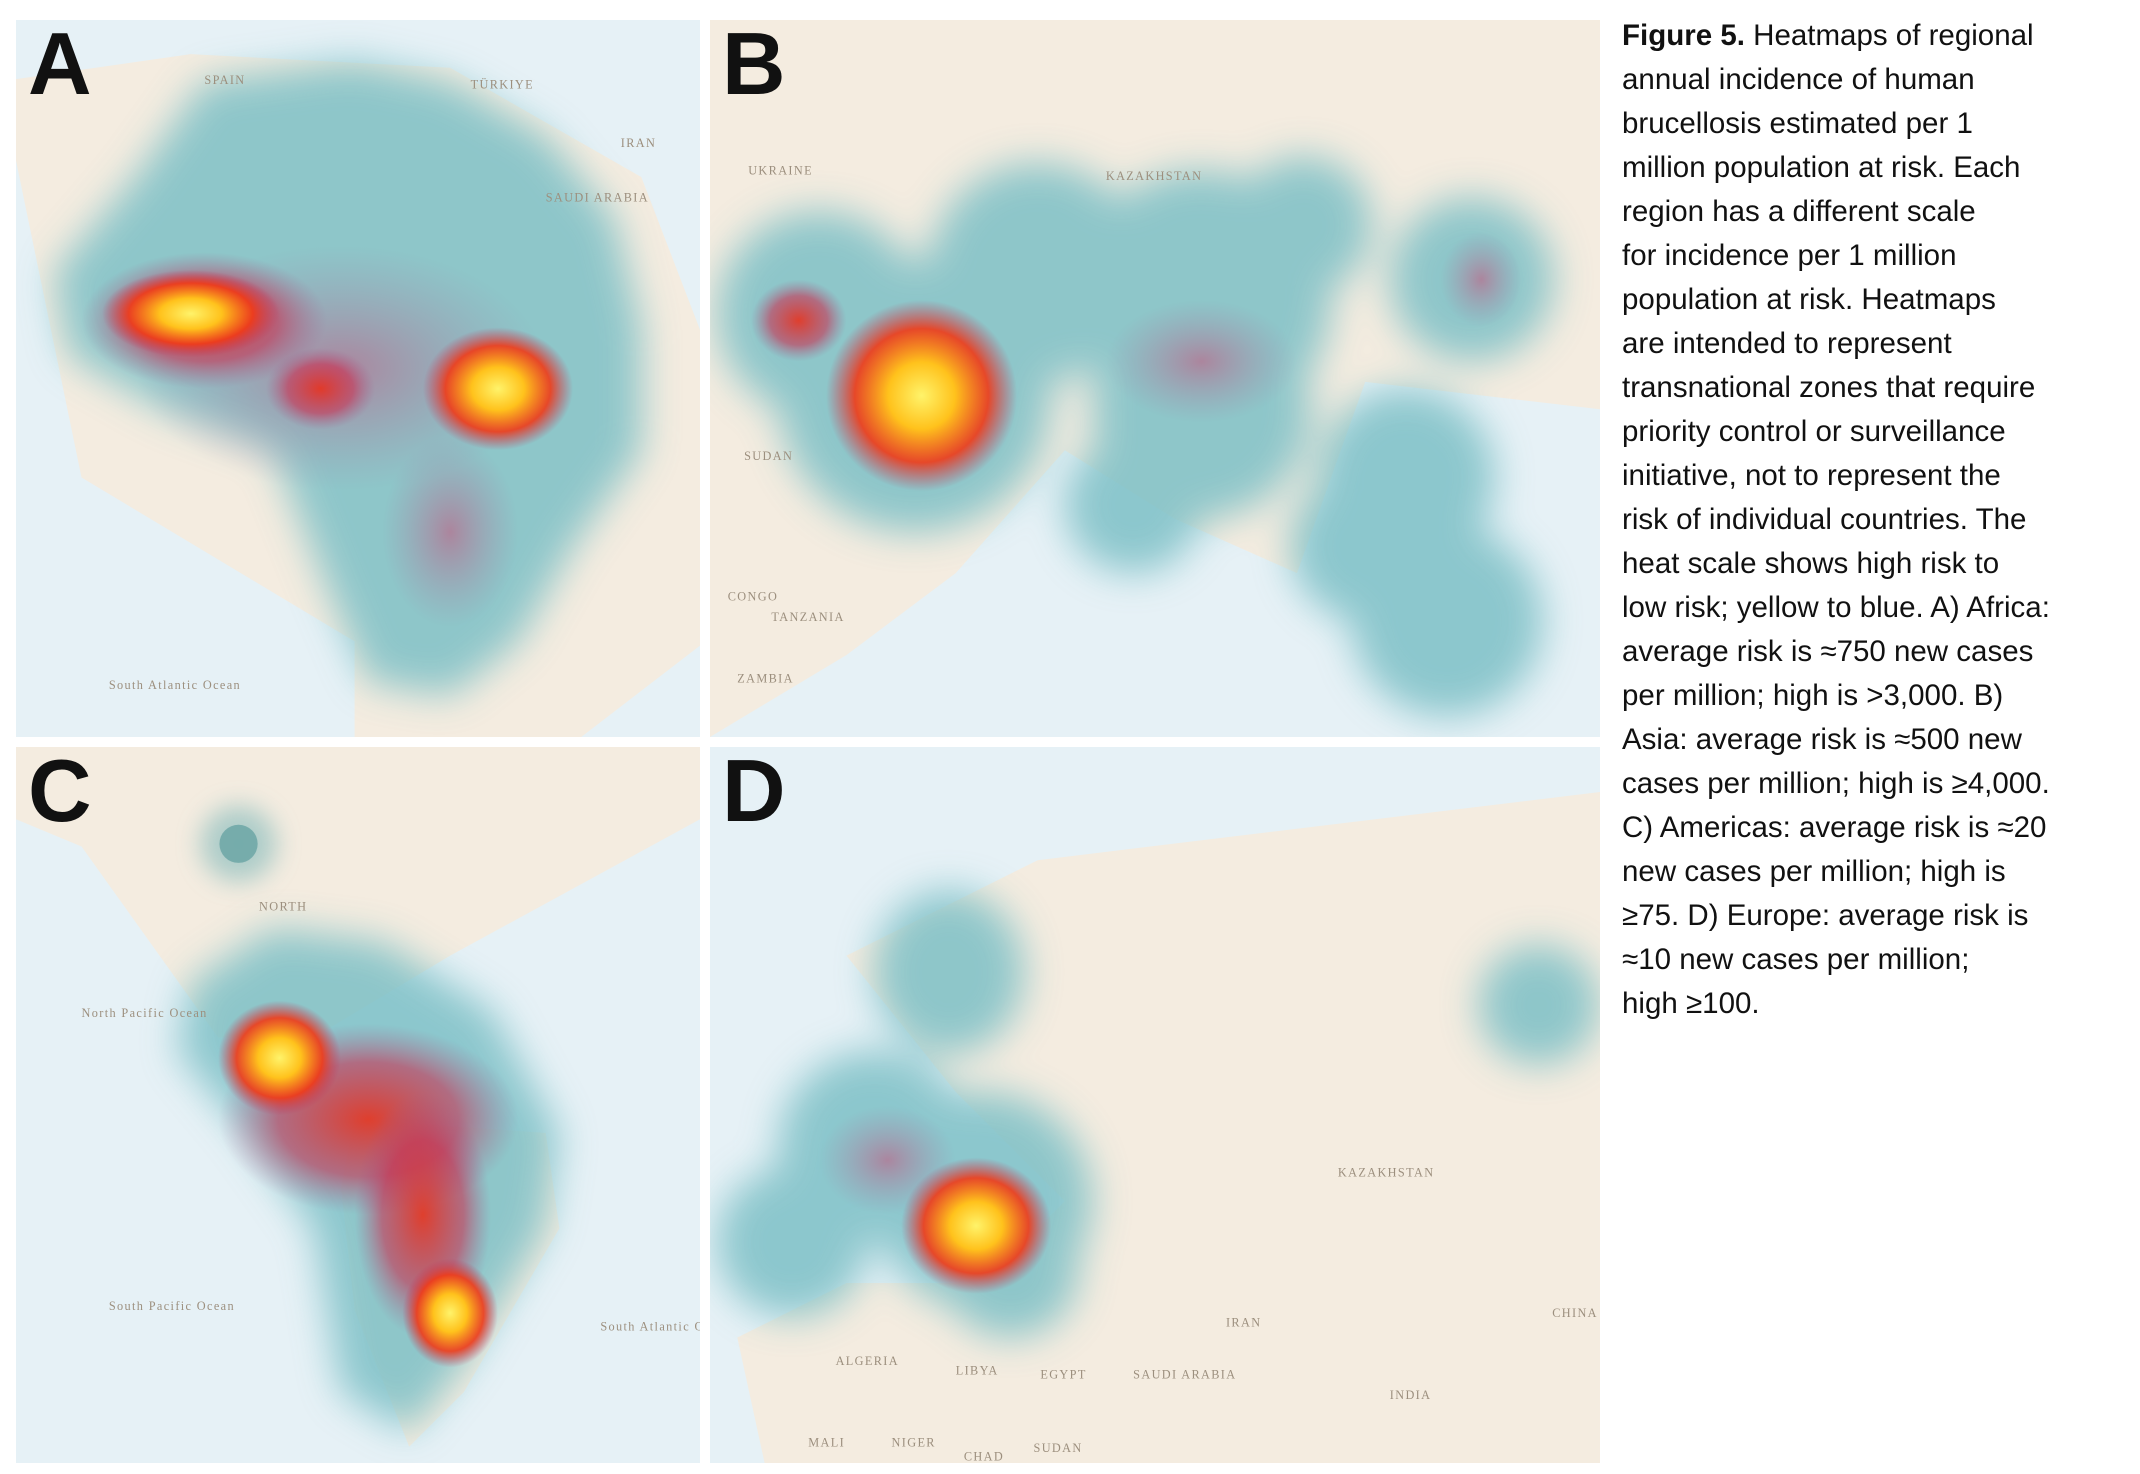 The height and width of the screenshot is (1474, 2140). What do you see at coordinates (60, 793) in the screenshot?
I see `panel-letter: C` at bounding box center [60, 793].